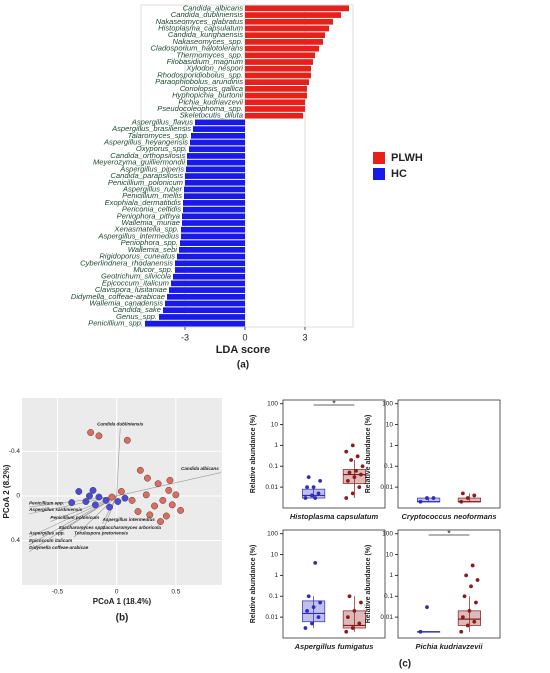  What do you see at coordinates (213, 7) in the screenshot?
I see `category-label: Candida_albicans` at bounding box center [213, 7].